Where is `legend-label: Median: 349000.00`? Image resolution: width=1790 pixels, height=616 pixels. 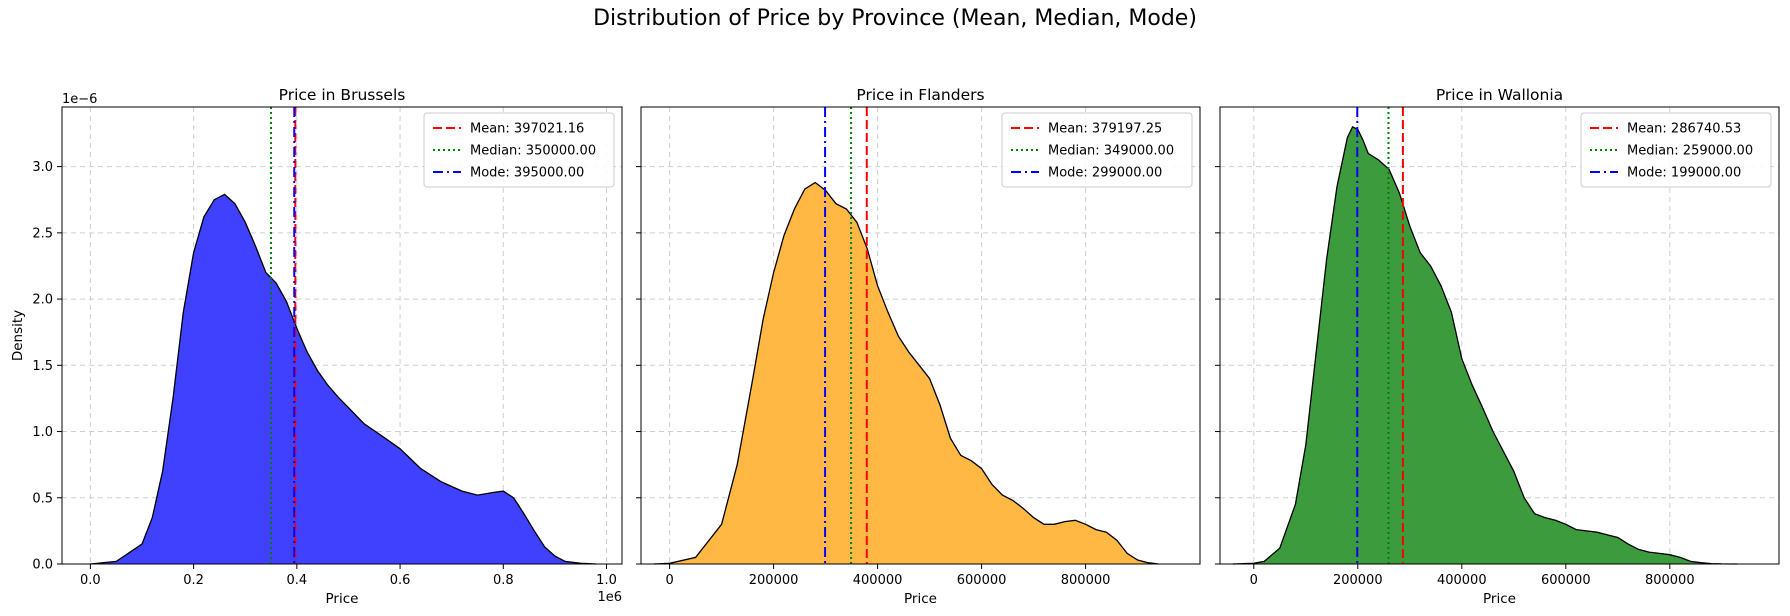 legend-label: Median: 349000.00 is located at coordinates (1111, 151).